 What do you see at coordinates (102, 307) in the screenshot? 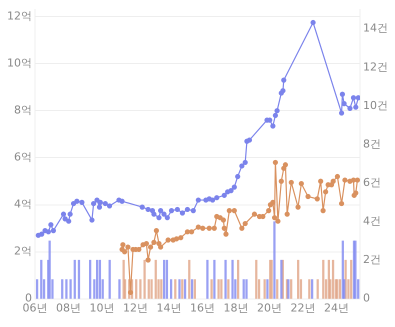
I see `x-tick-label: 10년` at bounding box center [102, 307].